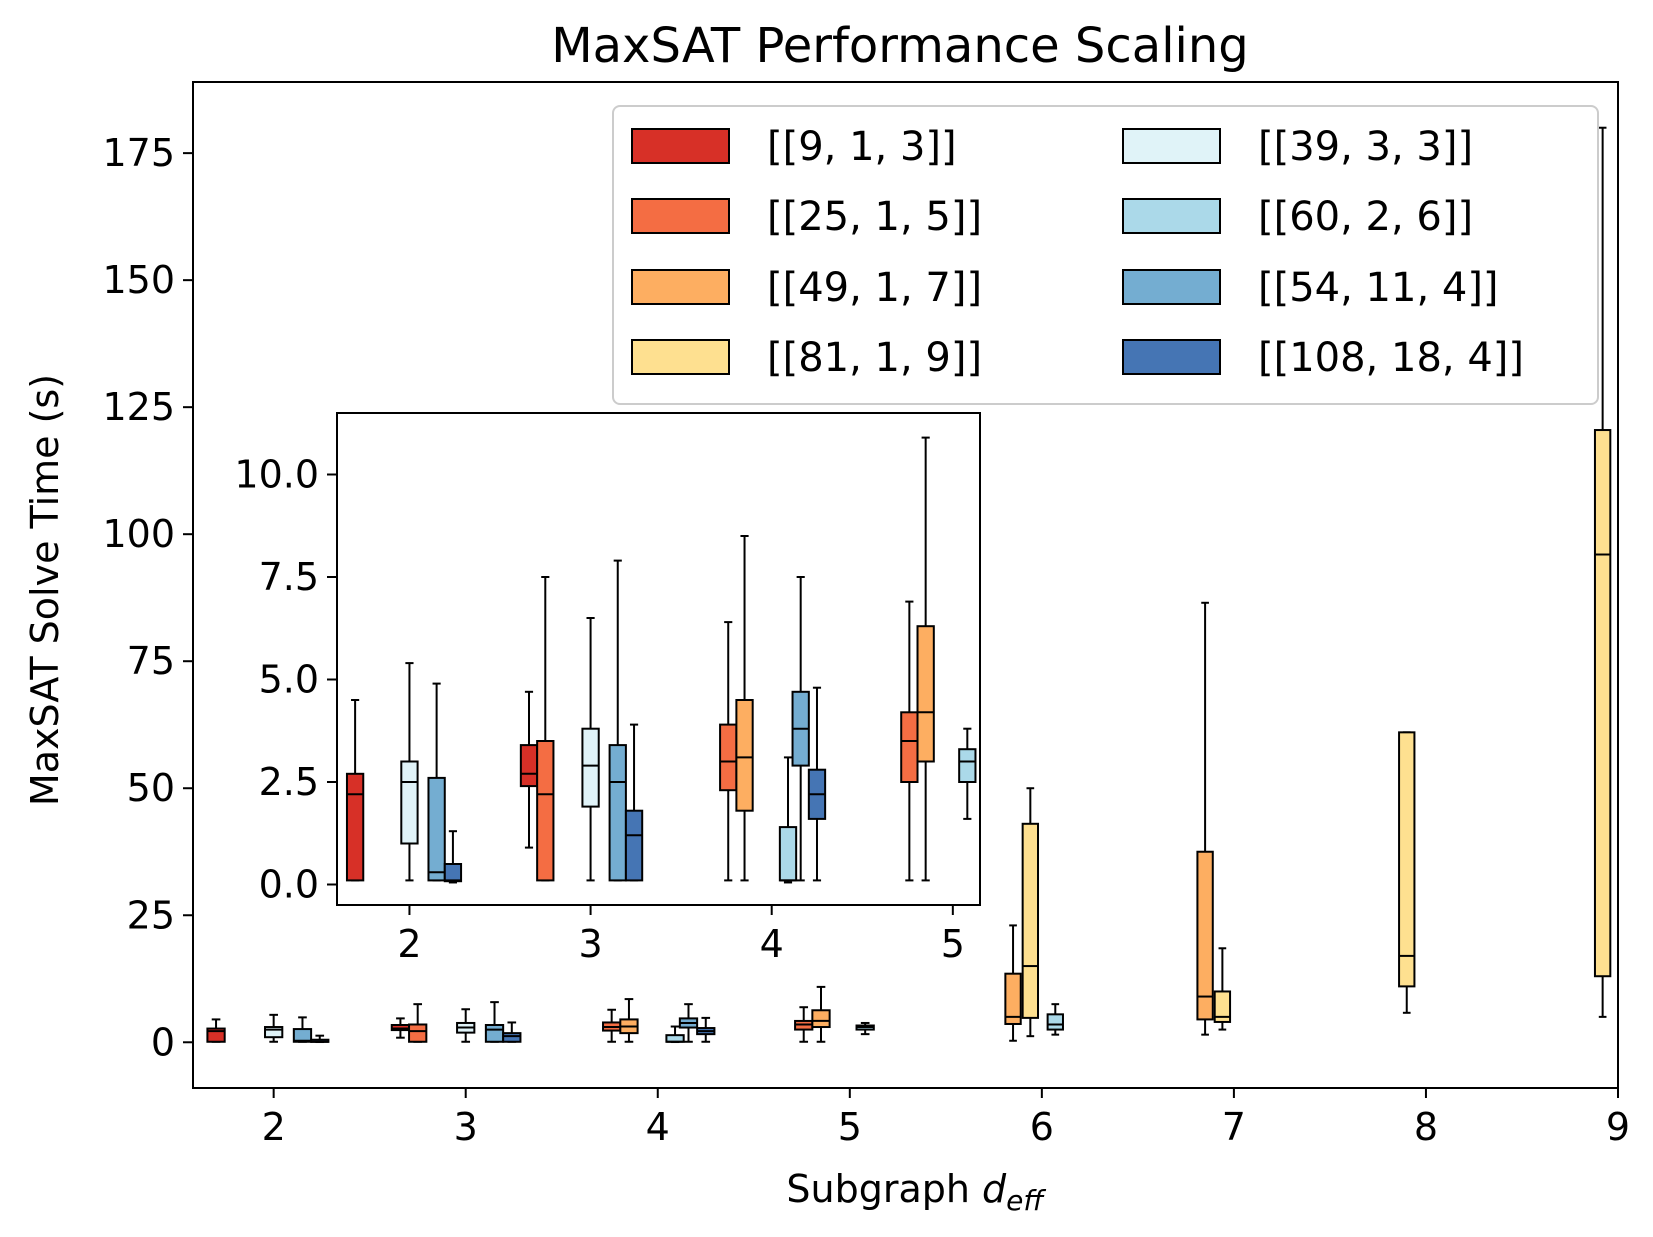  What do you see at coordinates (806, 358) in the screenshot?
I see `legend-entry-3: [[81, 1, 9]]` at bounding box center [806, 358].